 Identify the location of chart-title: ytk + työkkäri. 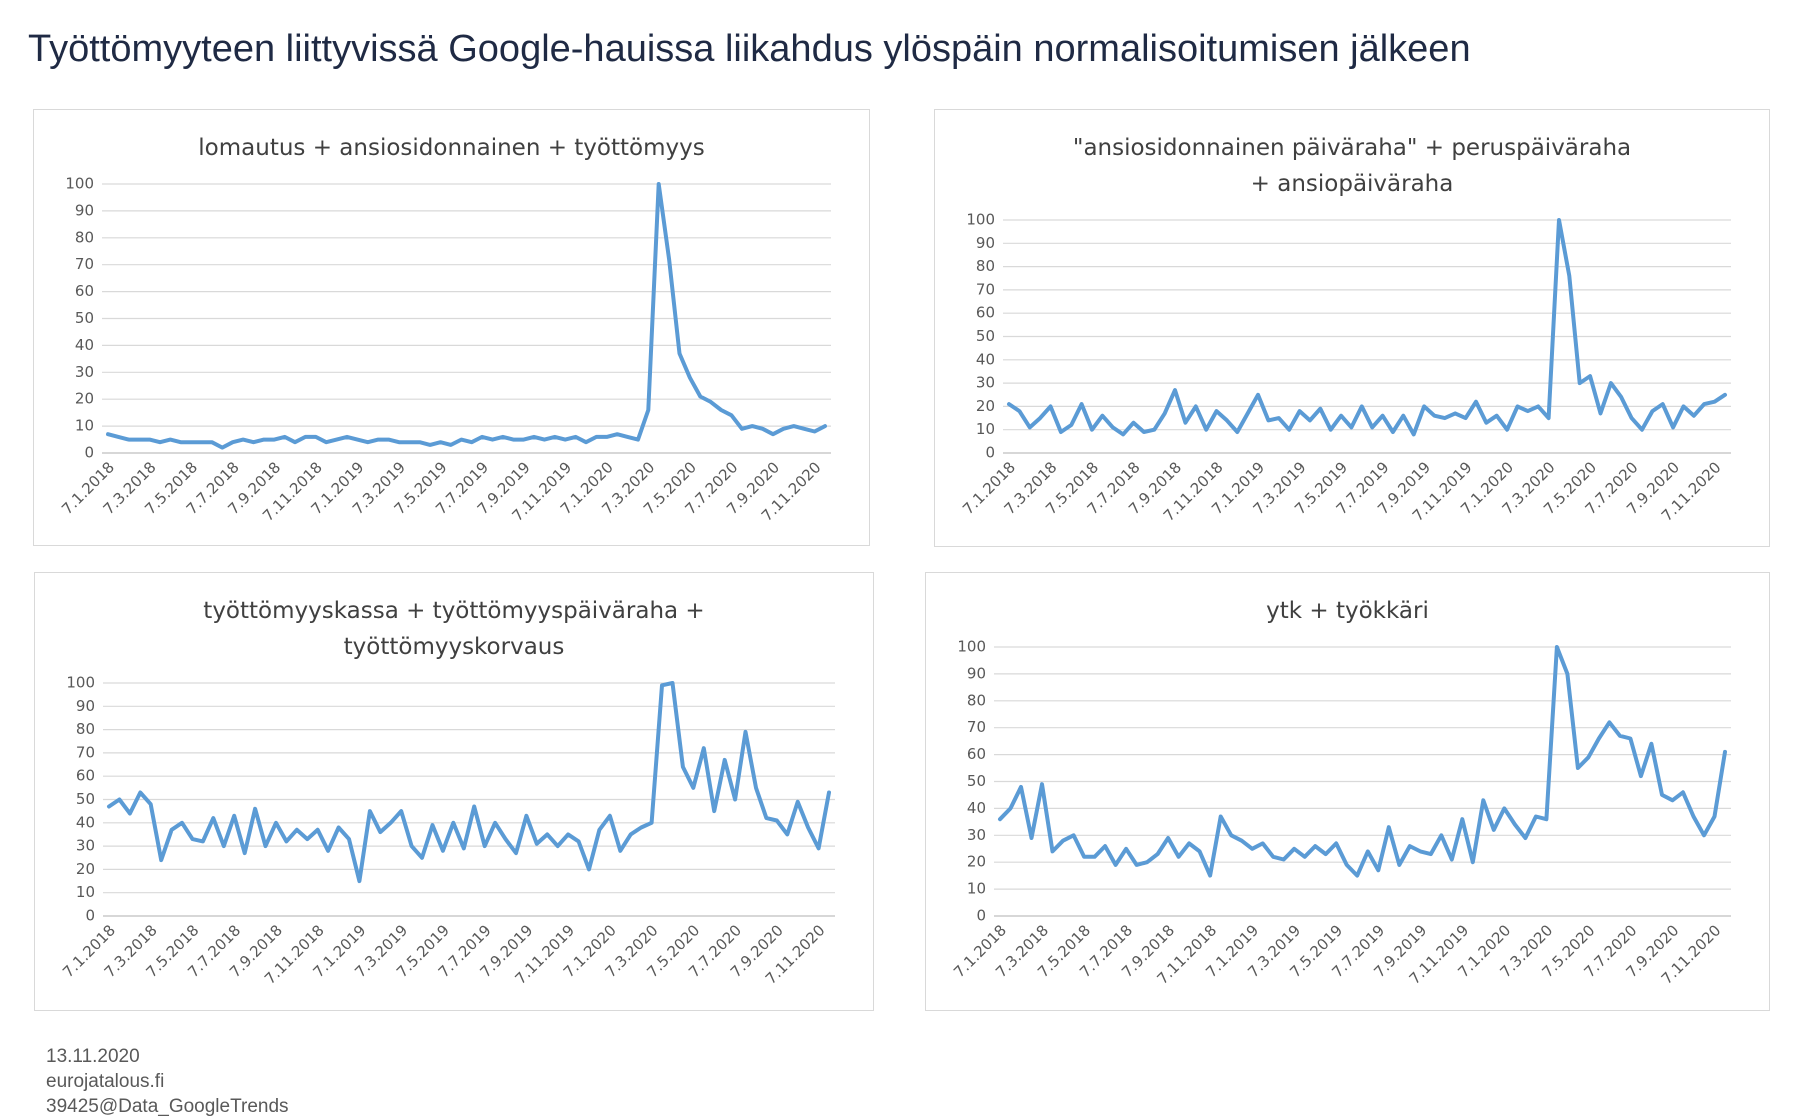
(1347, 611).